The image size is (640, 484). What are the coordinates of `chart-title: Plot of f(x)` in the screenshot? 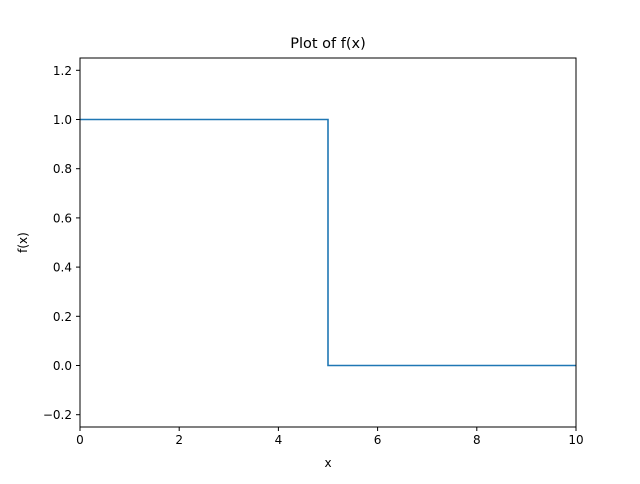 It's located at (328, 44).